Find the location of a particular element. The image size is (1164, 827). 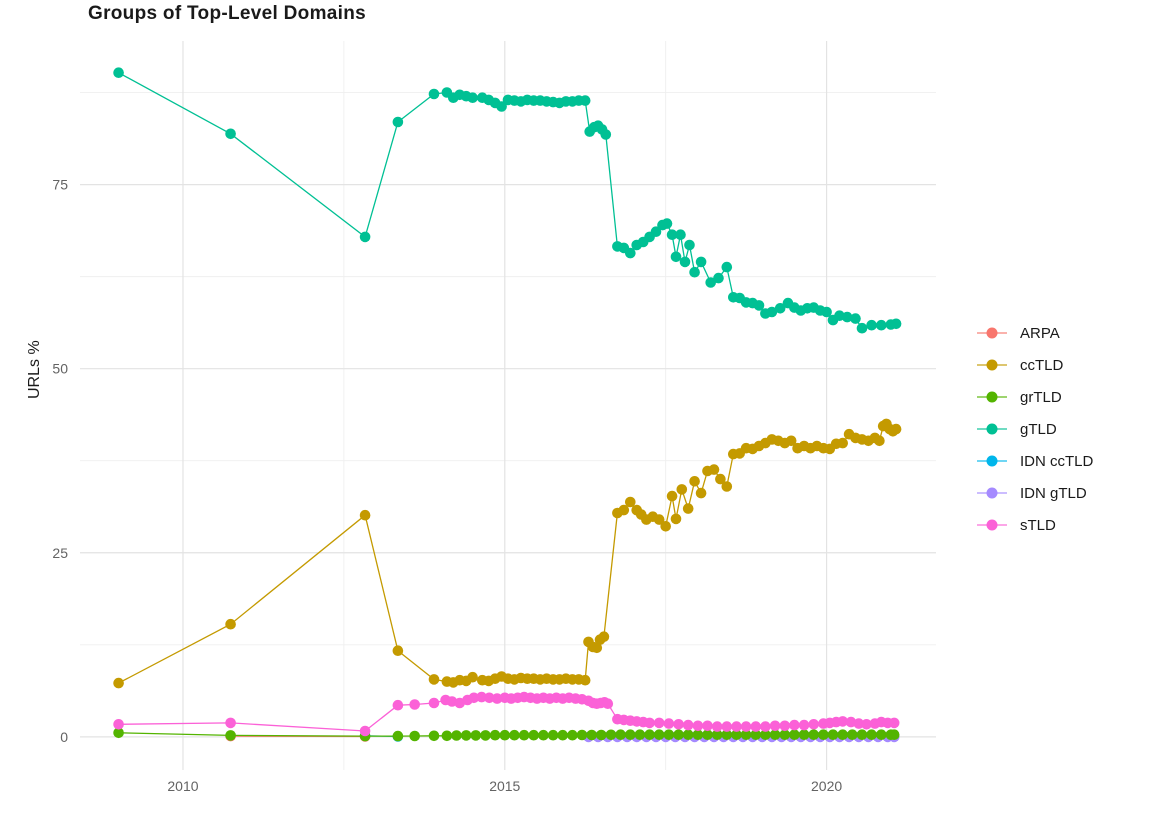

legend-key-cctld is located at coordinates (992, 365).